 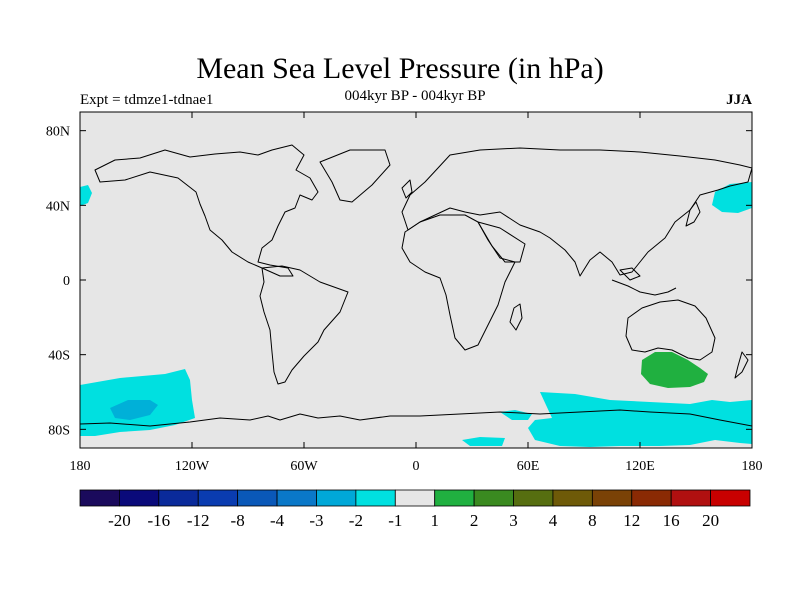 What do you see at coordinates (674, 370) in the screenshot?
I see `south-australia-positive` at bounding box center [674, 370].